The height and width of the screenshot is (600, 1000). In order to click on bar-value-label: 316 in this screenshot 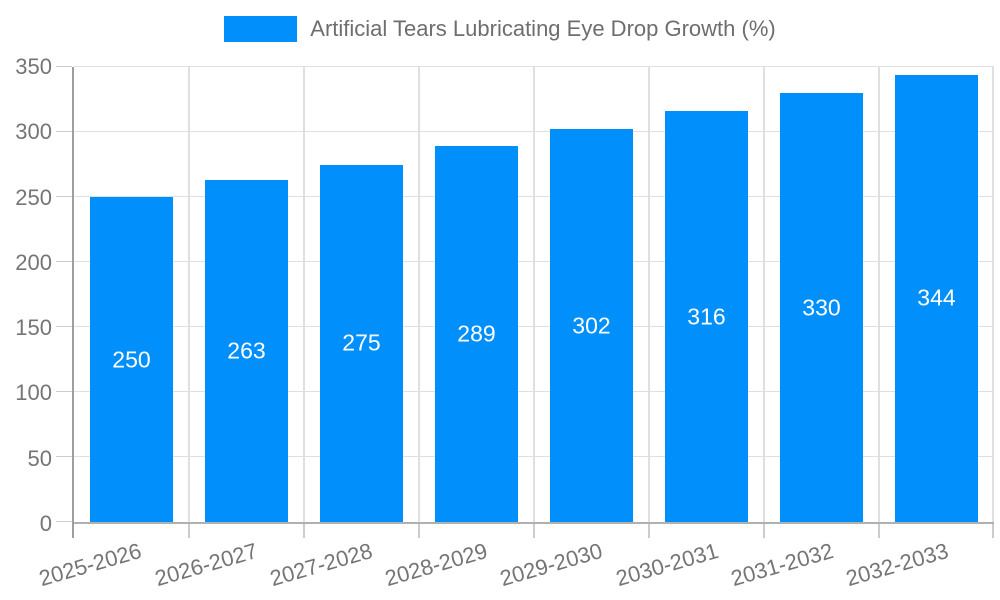, I will do `click(706, 316)`.